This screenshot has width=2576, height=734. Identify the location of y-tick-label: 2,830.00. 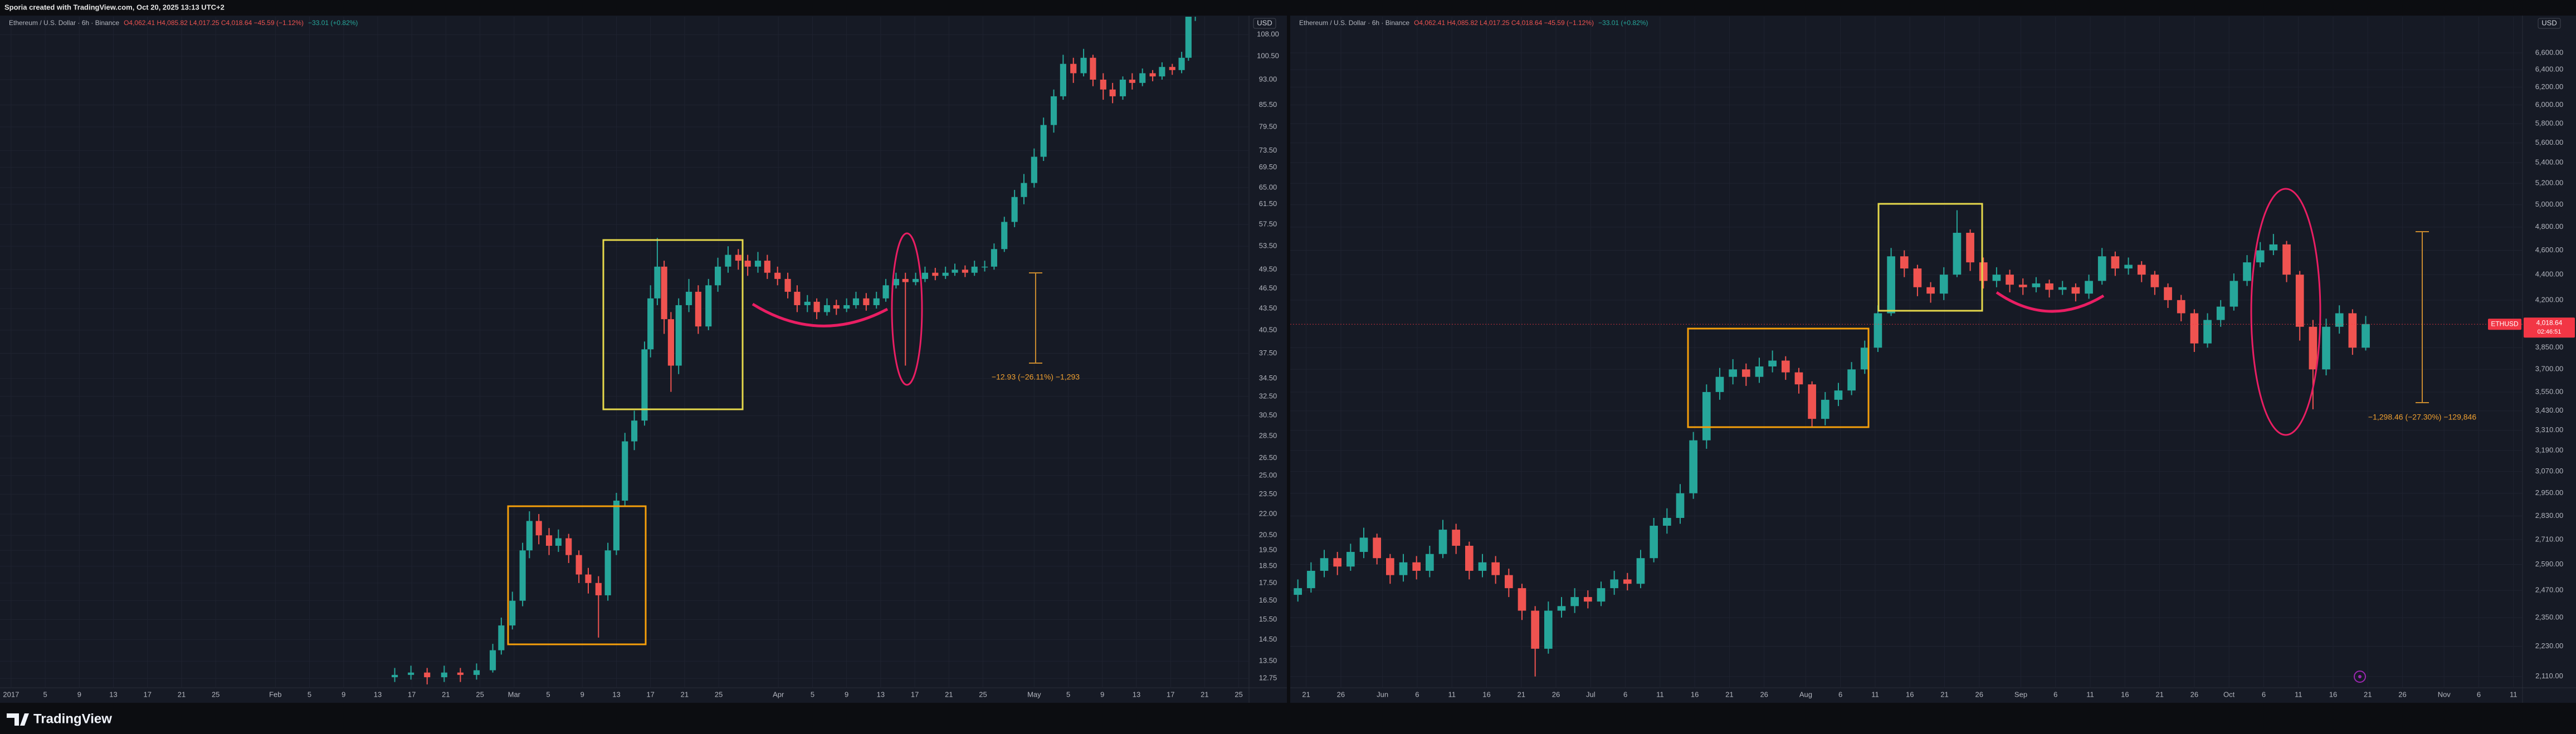
(2549, 515).